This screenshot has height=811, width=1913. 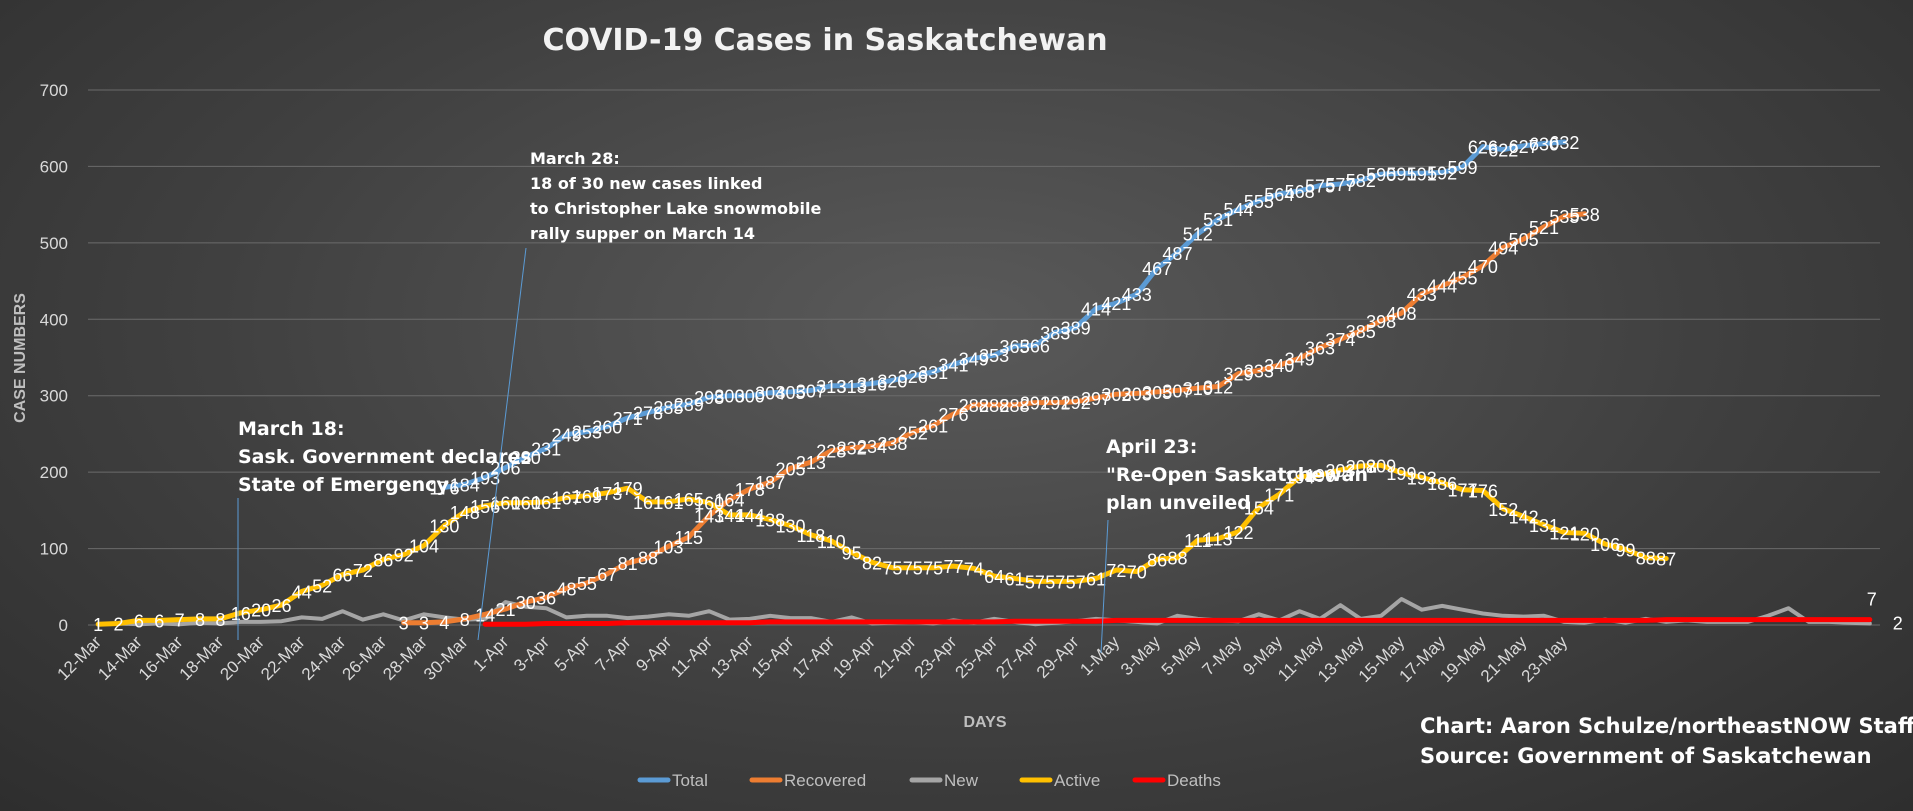 What do you see at coordinates (502, 444) in the screenshot?
I see `annotation-leader` at bounding box center [502, 444].